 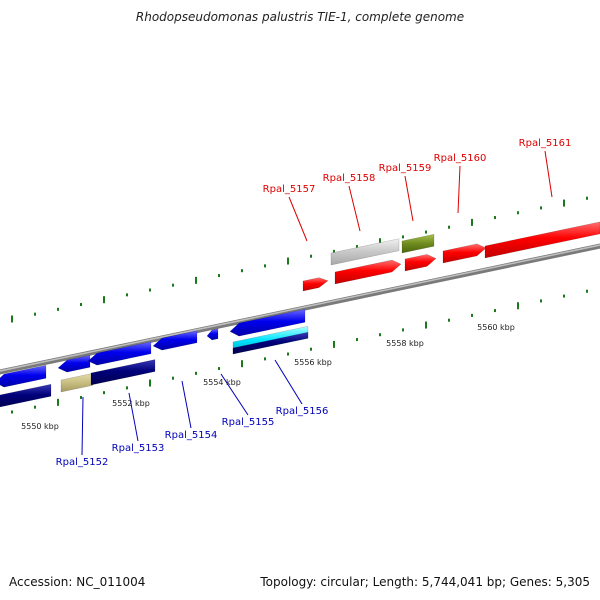 What do you see at coordinates (191, 435) in the screenshot?
I see `reverse-gene-label: Rpal_5154` at bounding box center [191, 435].